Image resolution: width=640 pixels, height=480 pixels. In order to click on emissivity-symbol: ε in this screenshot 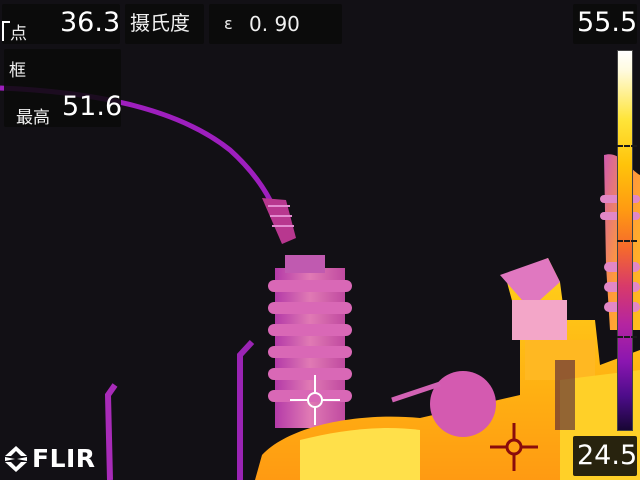, I will do `click(228, 23)`.